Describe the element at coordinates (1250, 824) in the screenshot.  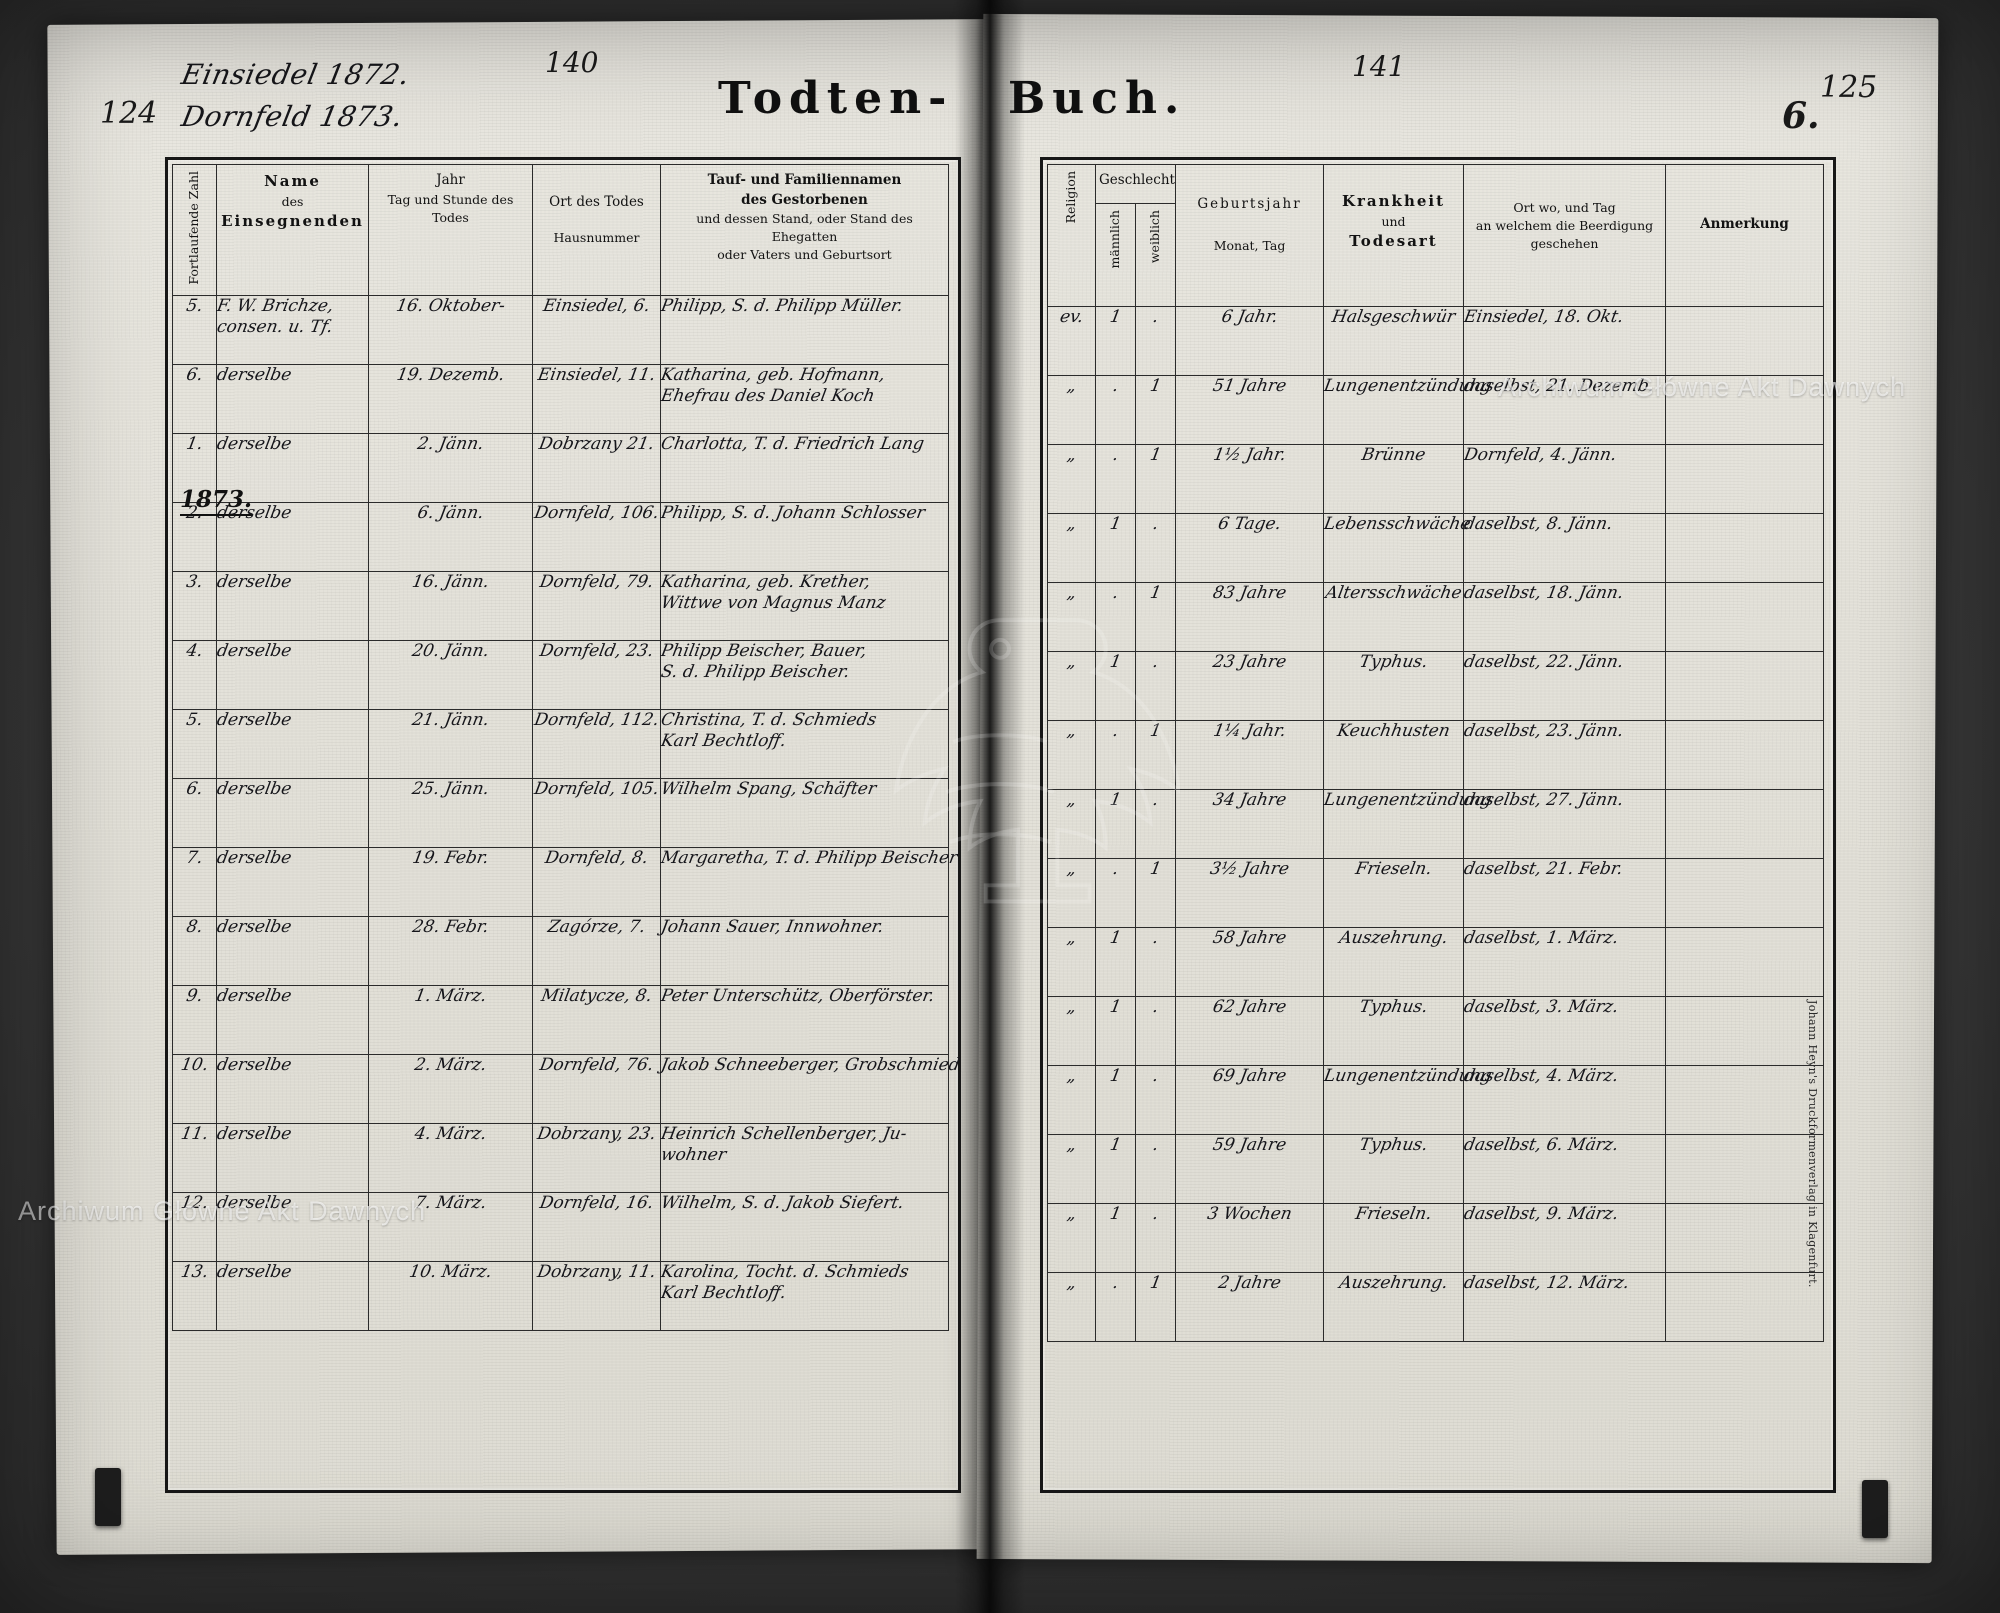
I see `cell-geburtsjahr-alter: 34 Jahre` at that location.